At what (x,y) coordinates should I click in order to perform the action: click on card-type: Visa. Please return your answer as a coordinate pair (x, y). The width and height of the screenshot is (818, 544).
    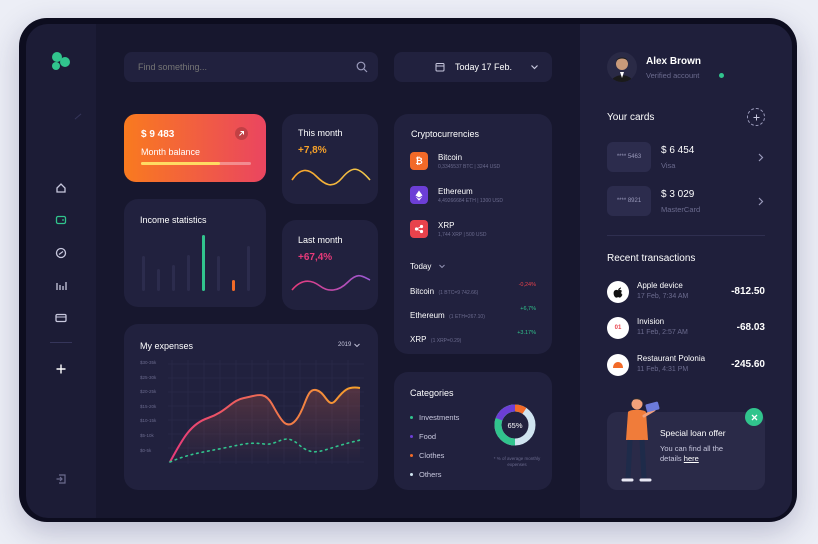
    Looking at the image, I should click on (668, 165).